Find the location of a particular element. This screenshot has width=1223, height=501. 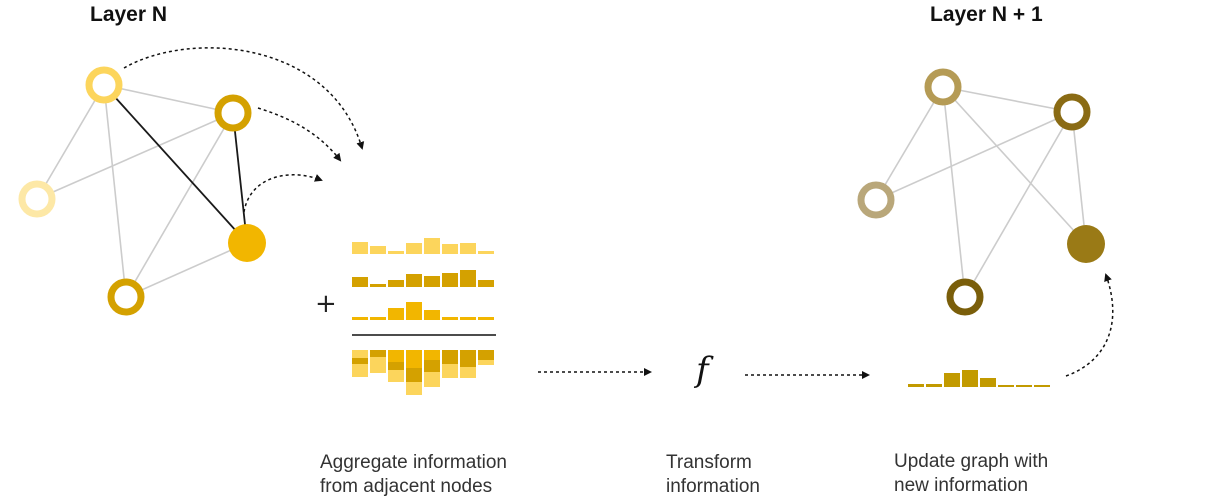

node-ring-brown is located at coordinates (965, 297).